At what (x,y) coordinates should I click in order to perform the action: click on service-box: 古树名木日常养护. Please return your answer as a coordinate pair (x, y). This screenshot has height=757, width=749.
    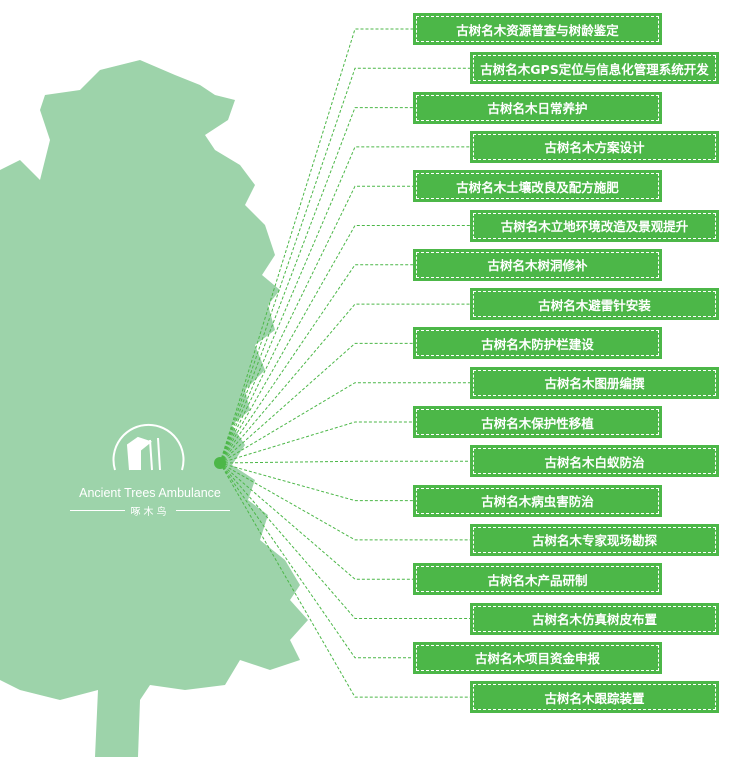
    Looking at the image, I should click on (537, 107).